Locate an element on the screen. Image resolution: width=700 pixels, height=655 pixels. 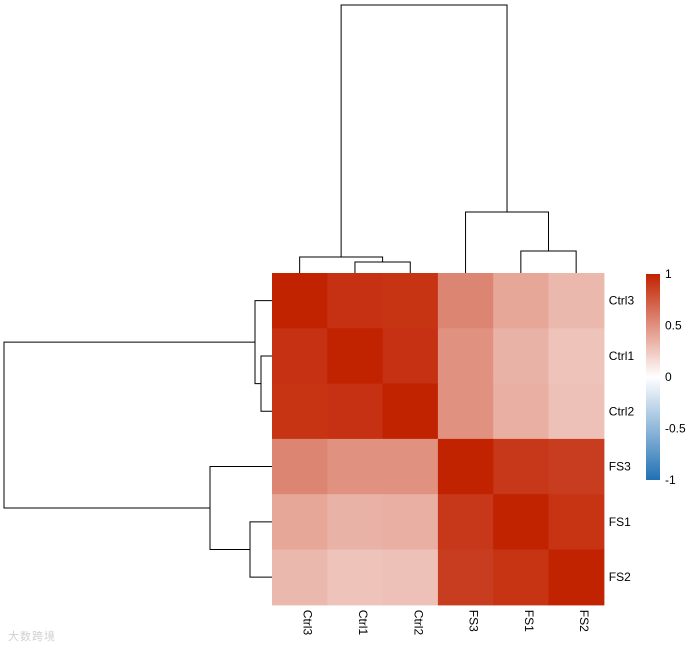
heatmap-cell-FS2-FS3 is located at coordinates (465, 577).